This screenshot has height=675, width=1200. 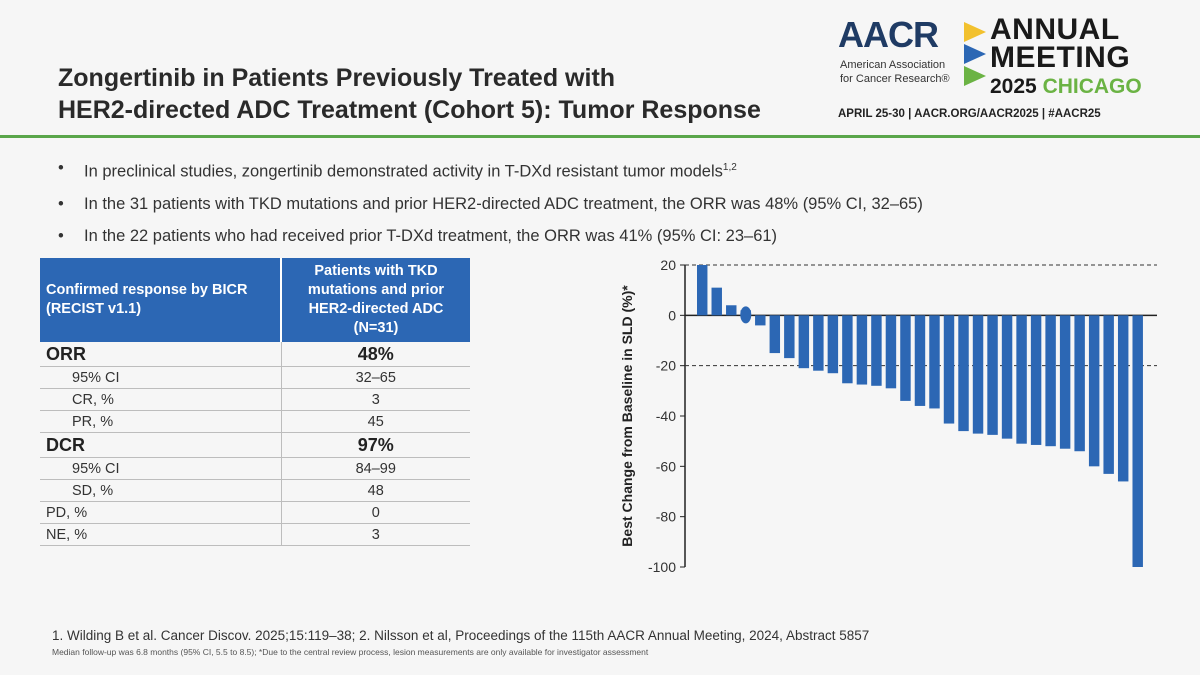 I want to click on row-value: 97%, so click(x=375, y=445).